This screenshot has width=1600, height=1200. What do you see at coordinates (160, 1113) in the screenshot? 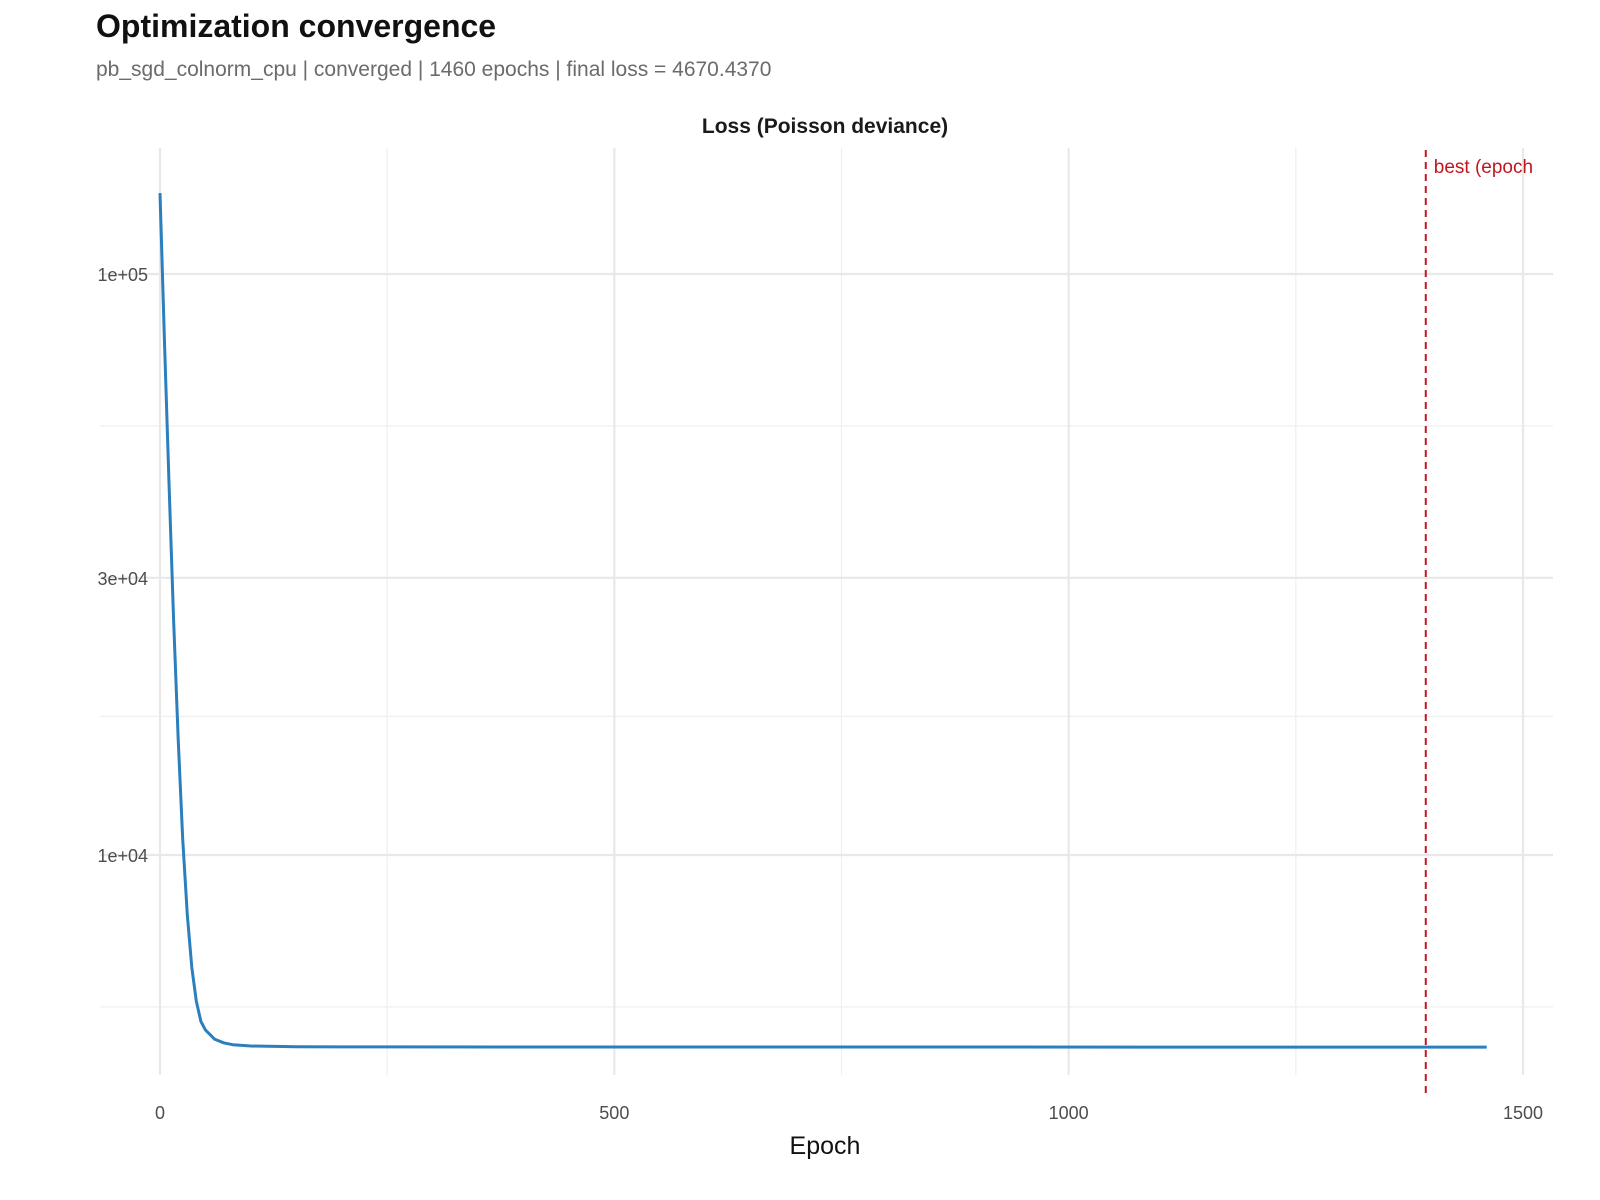
I see `x-tick-label: 0` at bounding box center [160, 1113].